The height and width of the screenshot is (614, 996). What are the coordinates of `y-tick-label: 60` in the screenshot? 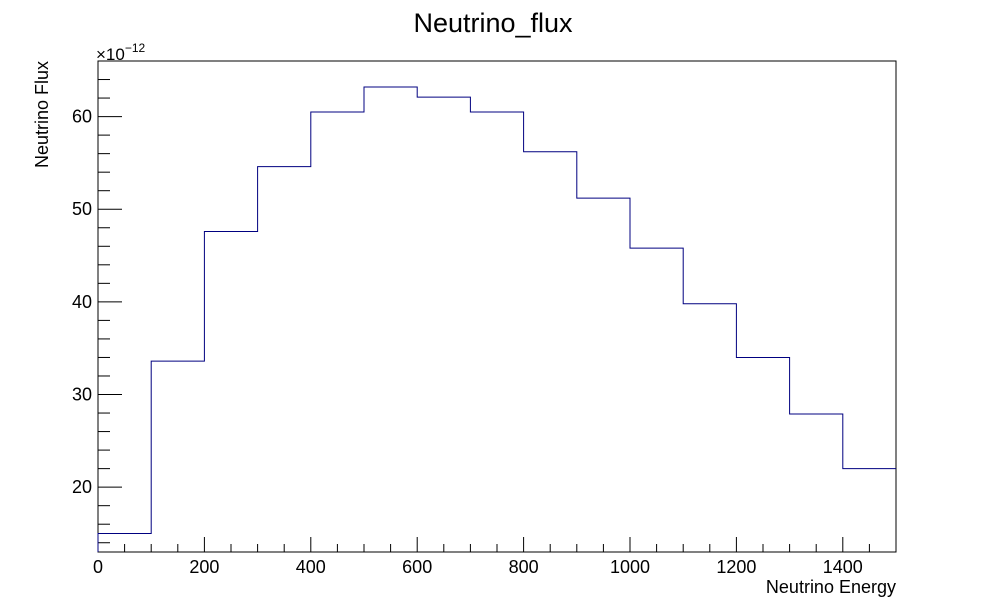 It's located at (82, 117).